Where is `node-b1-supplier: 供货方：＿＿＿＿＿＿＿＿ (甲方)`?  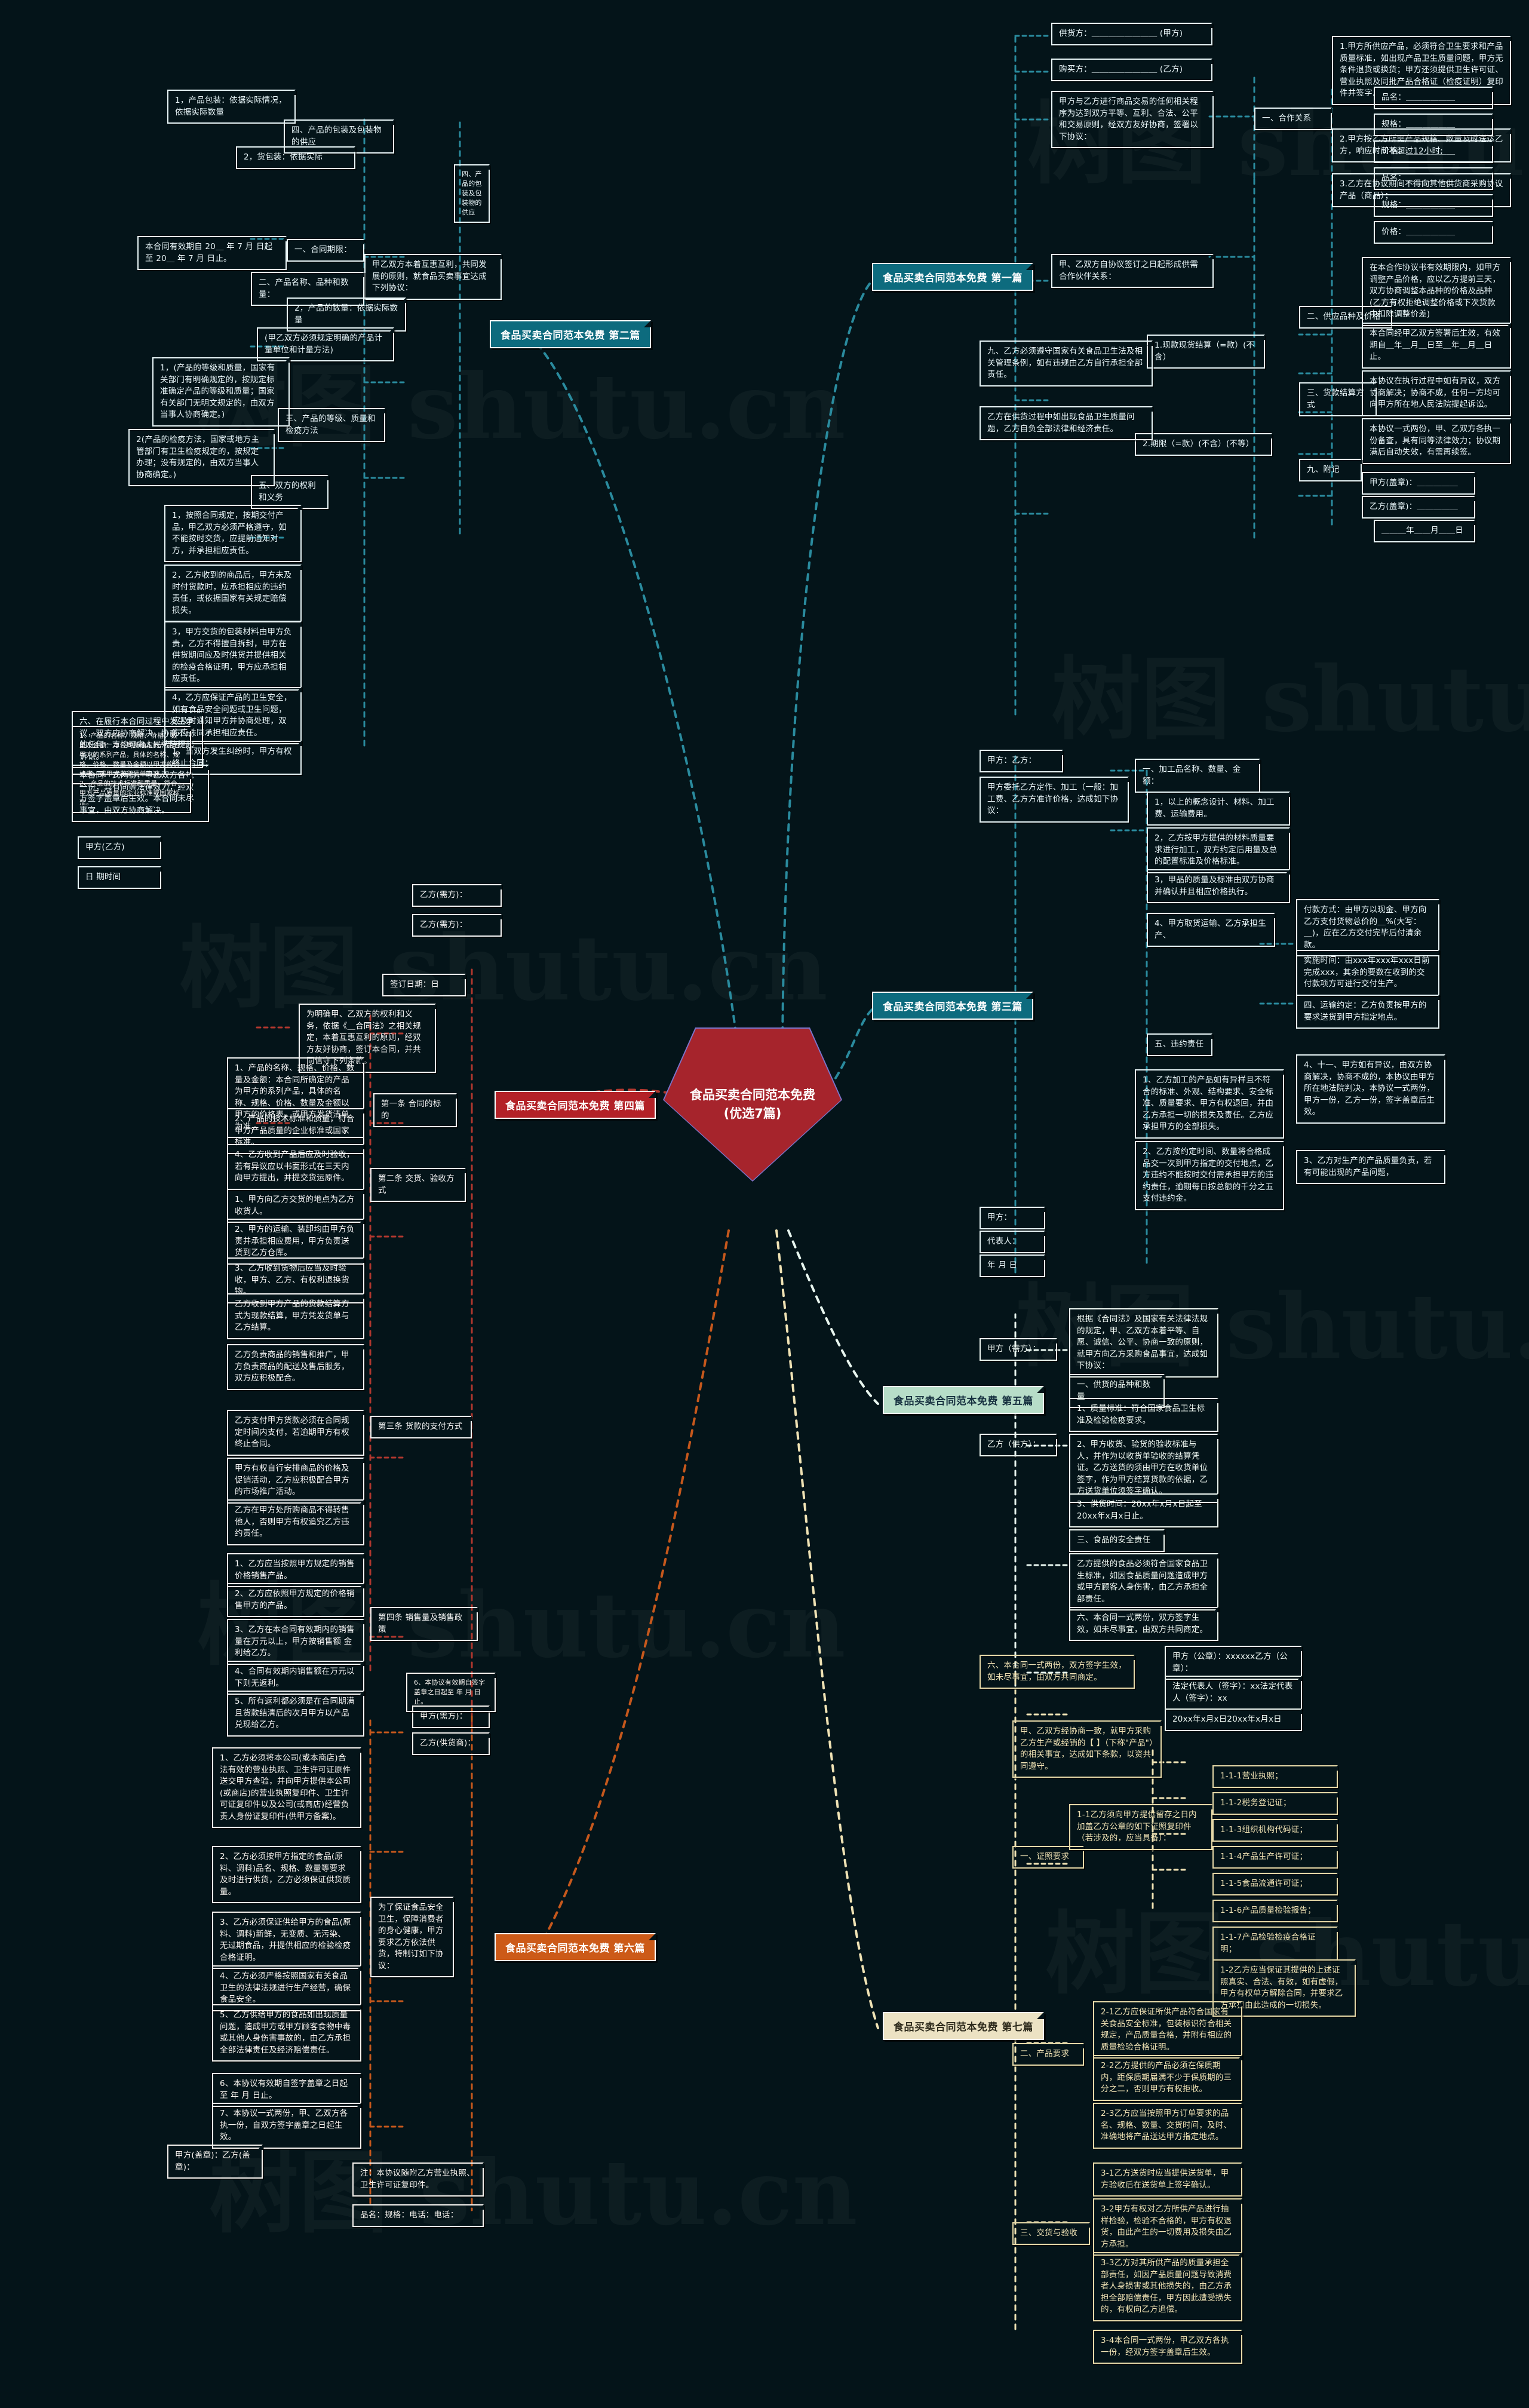 node-b1-supplier: 供货方：＿＿＿＿＿＿＿＿ (甲方) is located at coordinates (1131, 34).